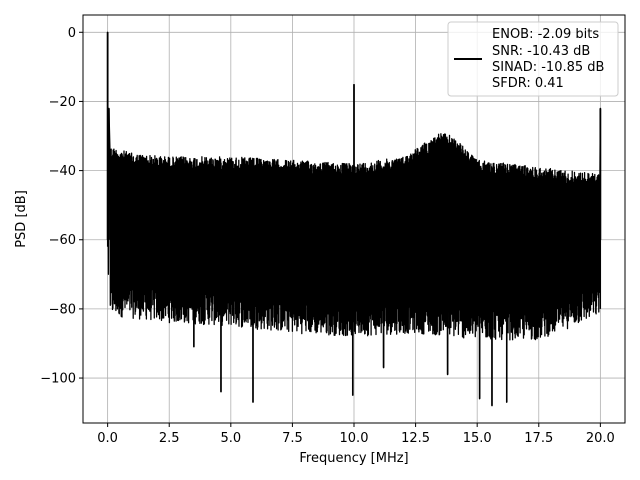  Describe the element at coordinates (528, 83) in the screenshot. I see `legend-entry-sfdr: SFDR: 0.41` at that location.